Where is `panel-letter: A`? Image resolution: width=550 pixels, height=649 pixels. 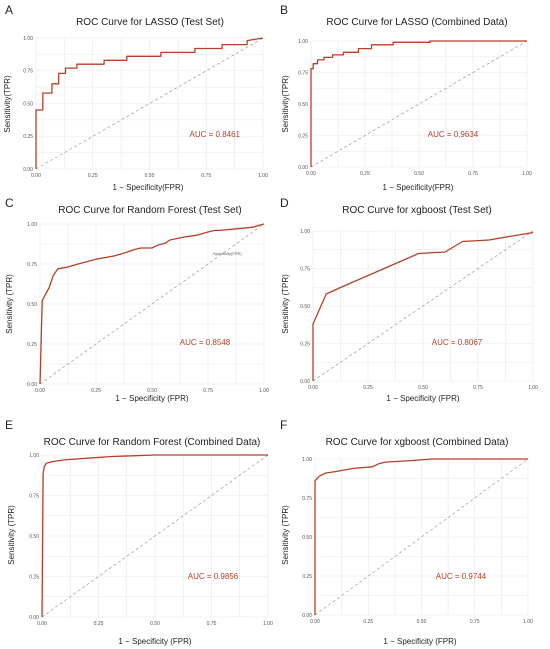
panel-letter: A is located at coordinates (9, 10).